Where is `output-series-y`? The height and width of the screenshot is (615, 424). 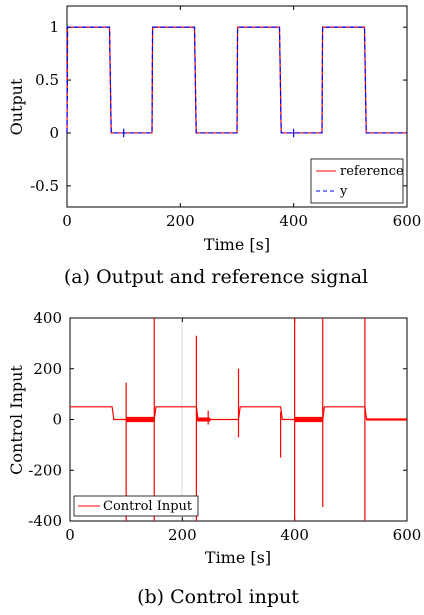 output-series-y is located at coordinates (236, 80).